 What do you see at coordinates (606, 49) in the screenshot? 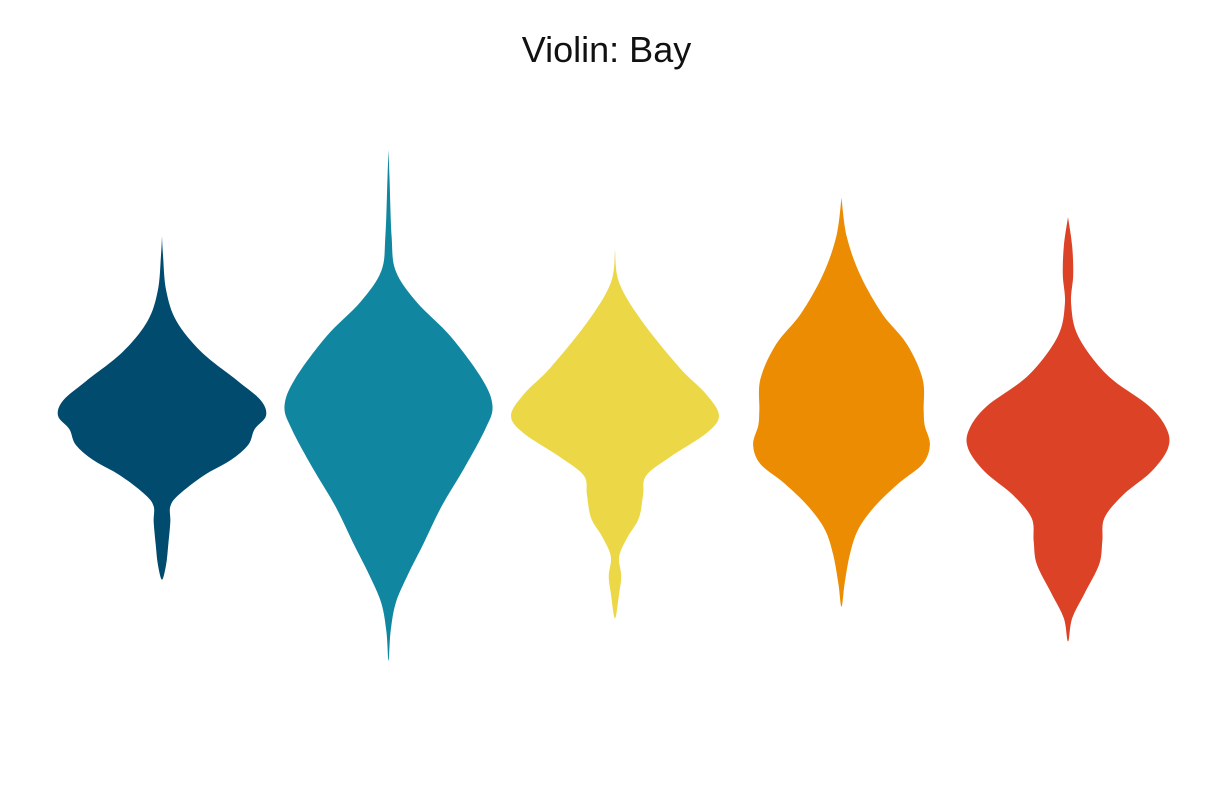
I see `chart-title: Violin: Bay` at bounding box center [606, 49].